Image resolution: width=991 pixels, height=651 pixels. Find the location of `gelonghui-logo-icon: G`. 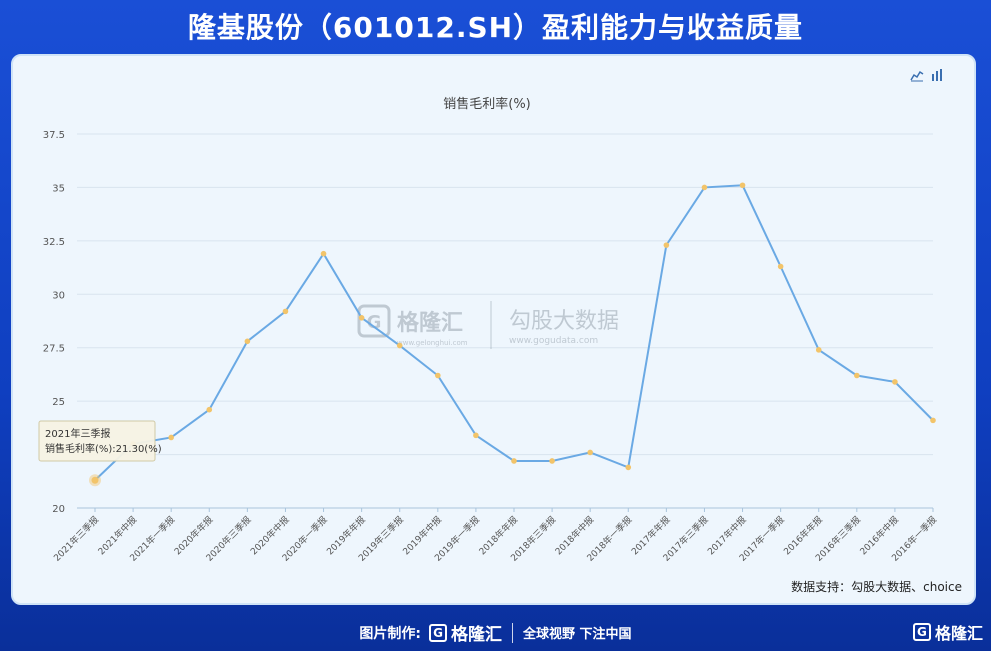

gelonghui-logo-icon: G is located at coordinates (438, 632).